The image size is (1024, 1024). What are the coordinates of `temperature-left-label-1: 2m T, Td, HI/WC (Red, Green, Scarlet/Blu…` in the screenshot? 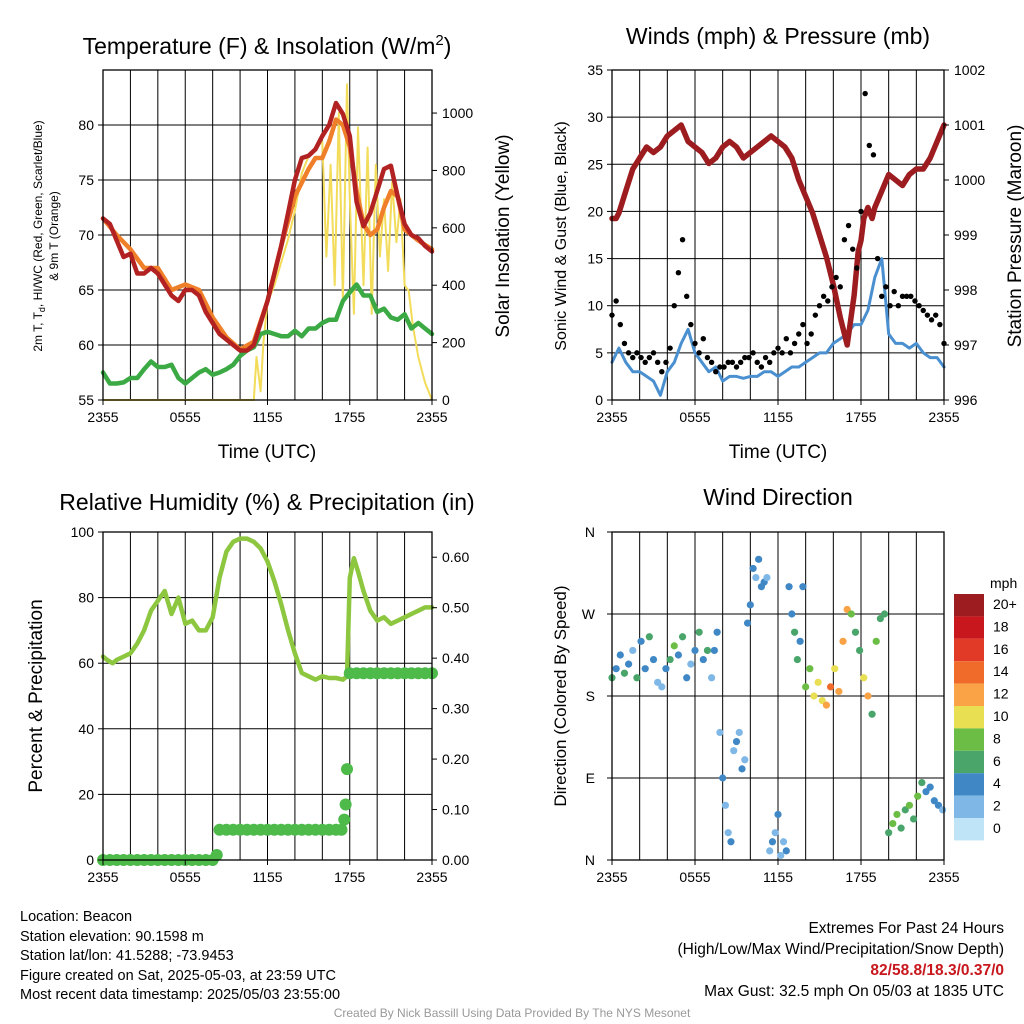 It's located at (39, 235).